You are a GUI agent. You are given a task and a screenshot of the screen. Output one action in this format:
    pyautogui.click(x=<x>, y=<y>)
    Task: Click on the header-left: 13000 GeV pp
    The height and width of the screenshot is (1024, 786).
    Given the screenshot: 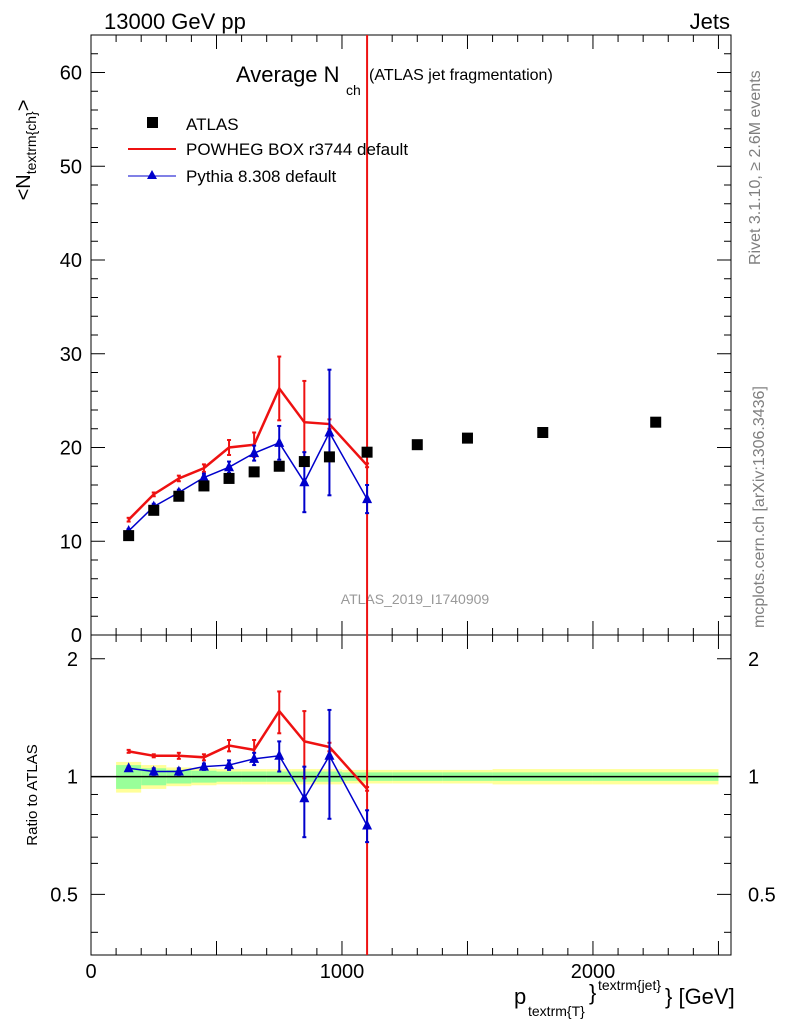 What is the action you would take?
    pyautogui.click(x=175, y=21)
    